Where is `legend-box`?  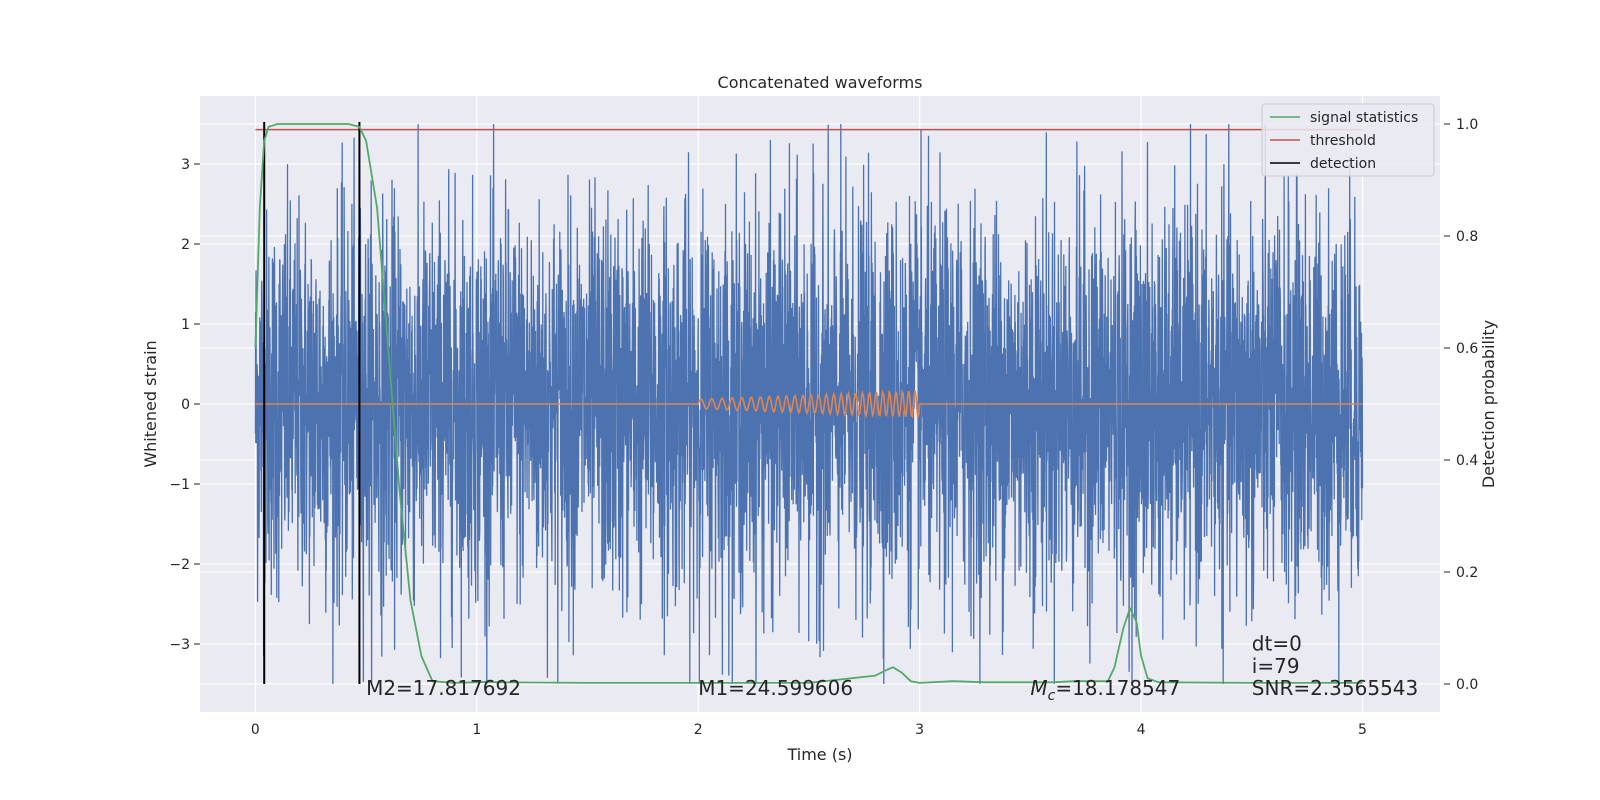 legend-box is located at coordinates (1348, 140).